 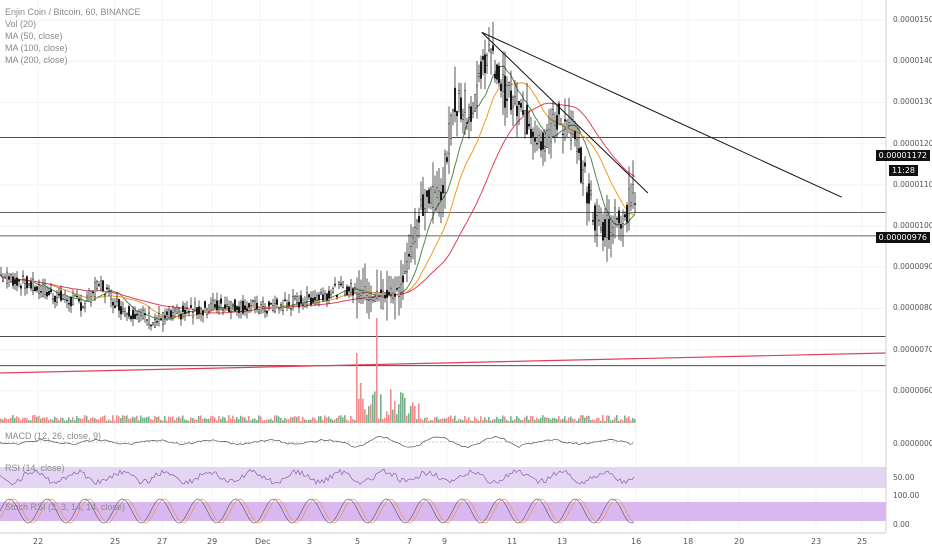 I want to click on time-tick-label: 22, so click(x=38, y=541).